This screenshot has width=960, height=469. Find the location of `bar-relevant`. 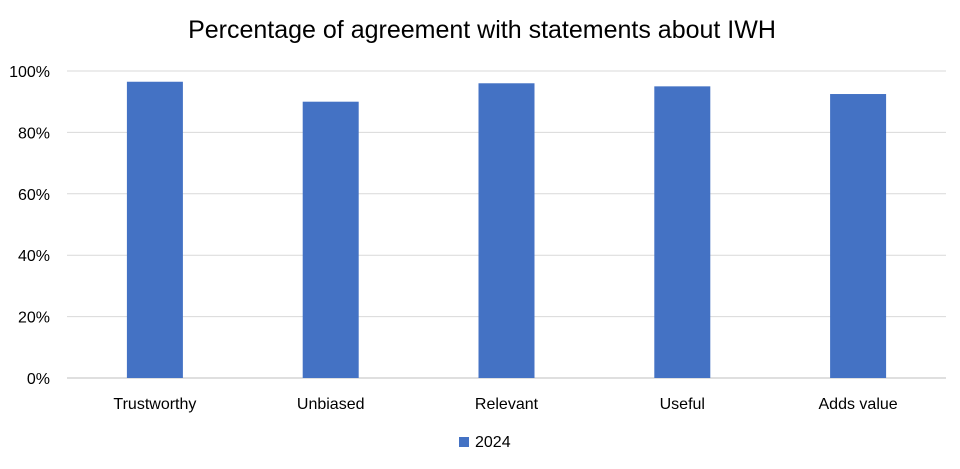

bar-relevant is located at coordinates (506, 230).